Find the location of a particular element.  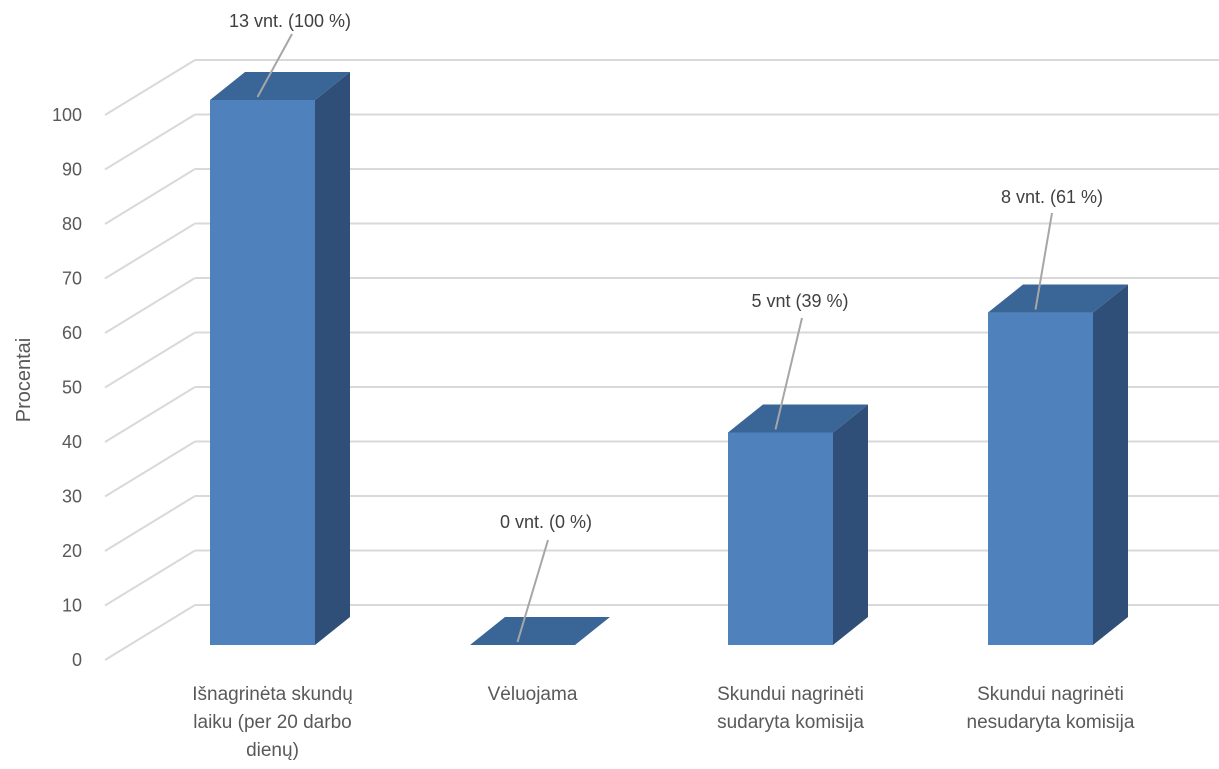

category-label: dienų) is located at coordinates (272, 750).